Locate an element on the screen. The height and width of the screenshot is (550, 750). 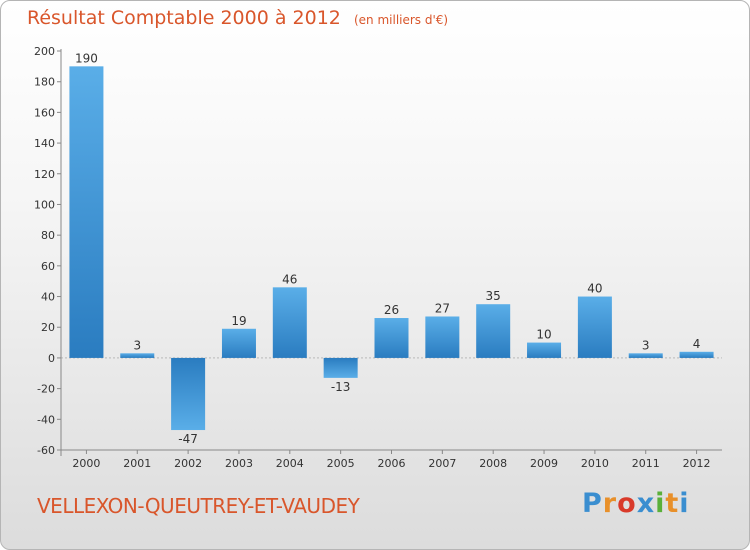
data-label-2000: 190 is located at coordinates (86, 58).